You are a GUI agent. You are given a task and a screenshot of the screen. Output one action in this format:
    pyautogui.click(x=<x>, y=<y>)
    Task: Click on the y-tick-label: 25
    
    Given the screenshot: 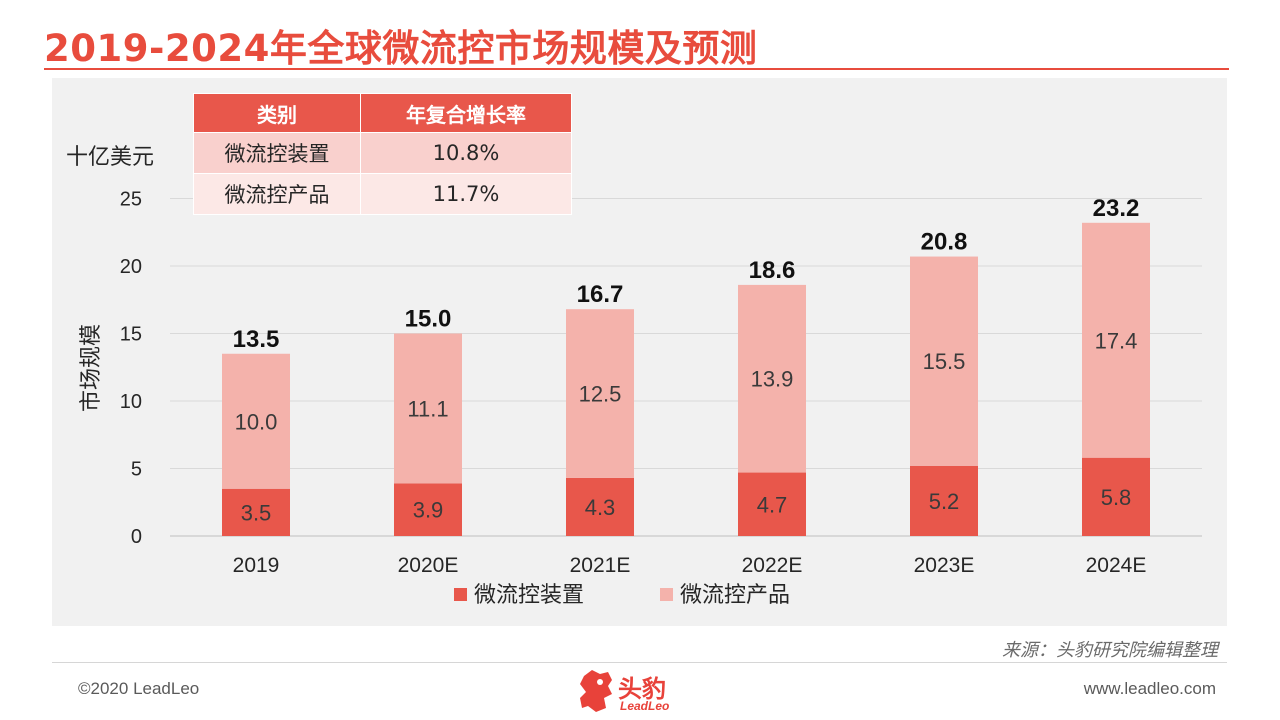 What is the action you would take?
    pyautogui.click(x=131, y=200)
    